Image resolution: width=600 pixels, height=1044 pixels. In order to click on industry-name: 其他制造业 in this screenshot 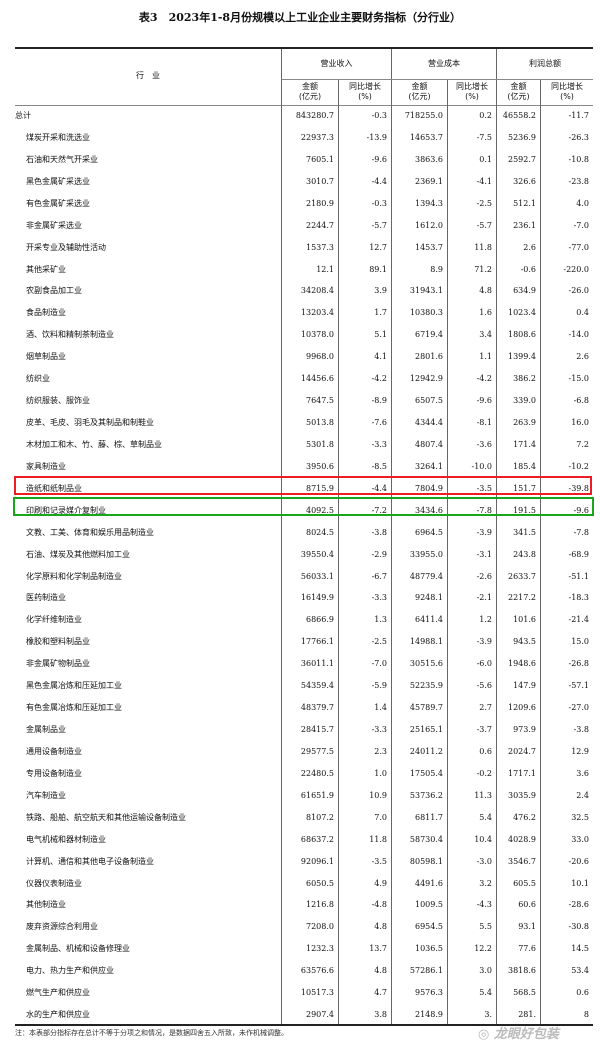, I will do `click(46, 905)`.